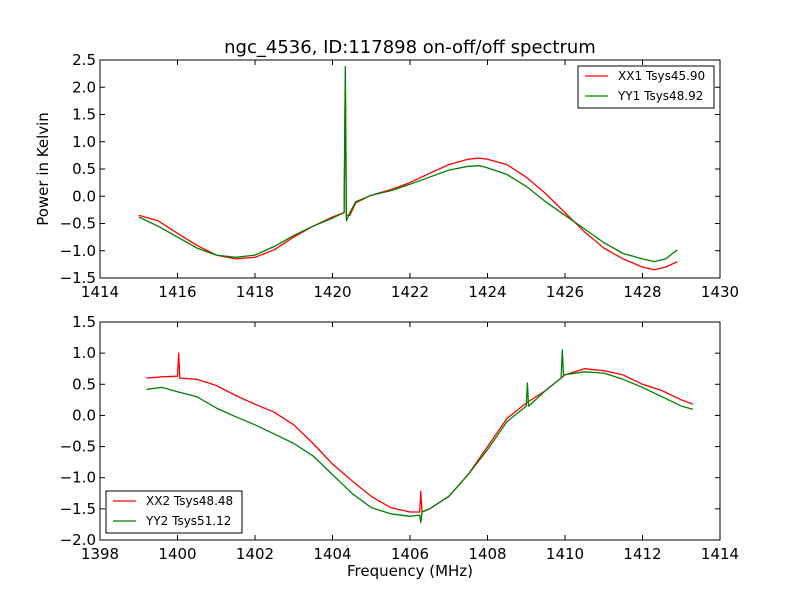  I want to click on bottom-y-tick-label: −2.0, so click(78, 540).